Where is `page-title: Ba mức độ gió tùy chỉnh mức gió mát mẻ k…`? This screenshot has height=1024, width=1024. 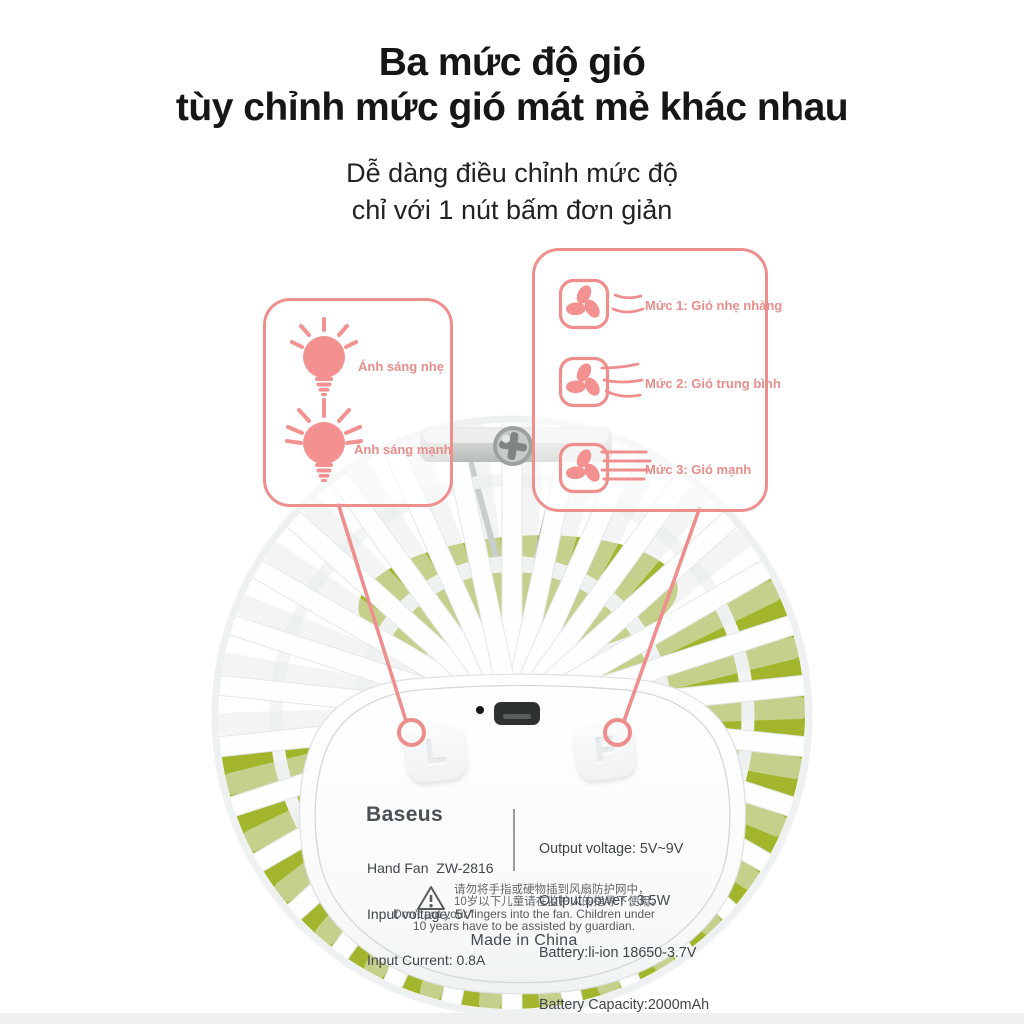 page-title: Ba mức độ gió tùy chỉnh mức gió mát mẻ k… is located at coordinates (512, 85).